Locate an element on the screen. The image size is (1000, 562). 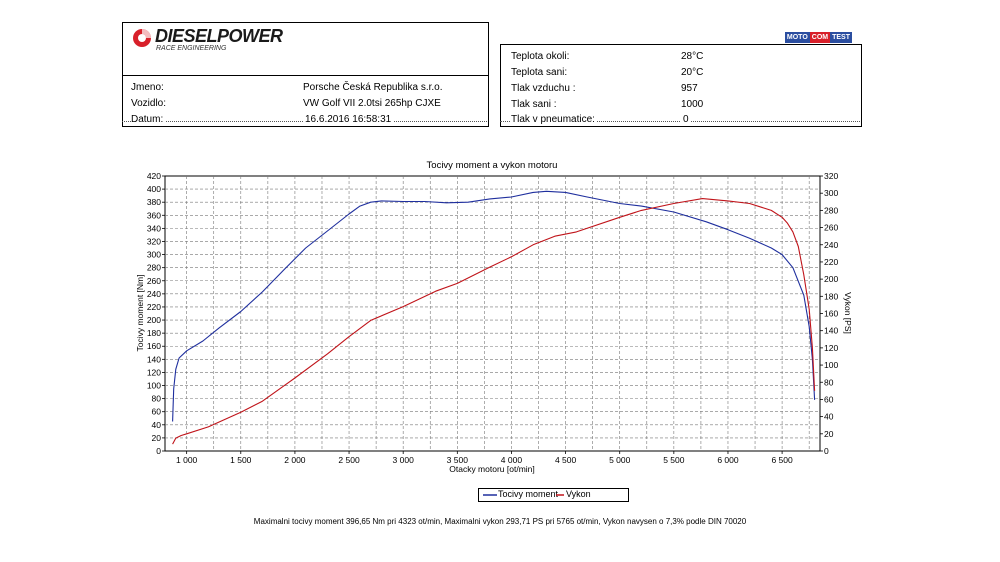
motocom-test-badge: MOTO COM TEST is located at coordinates (818, 37).